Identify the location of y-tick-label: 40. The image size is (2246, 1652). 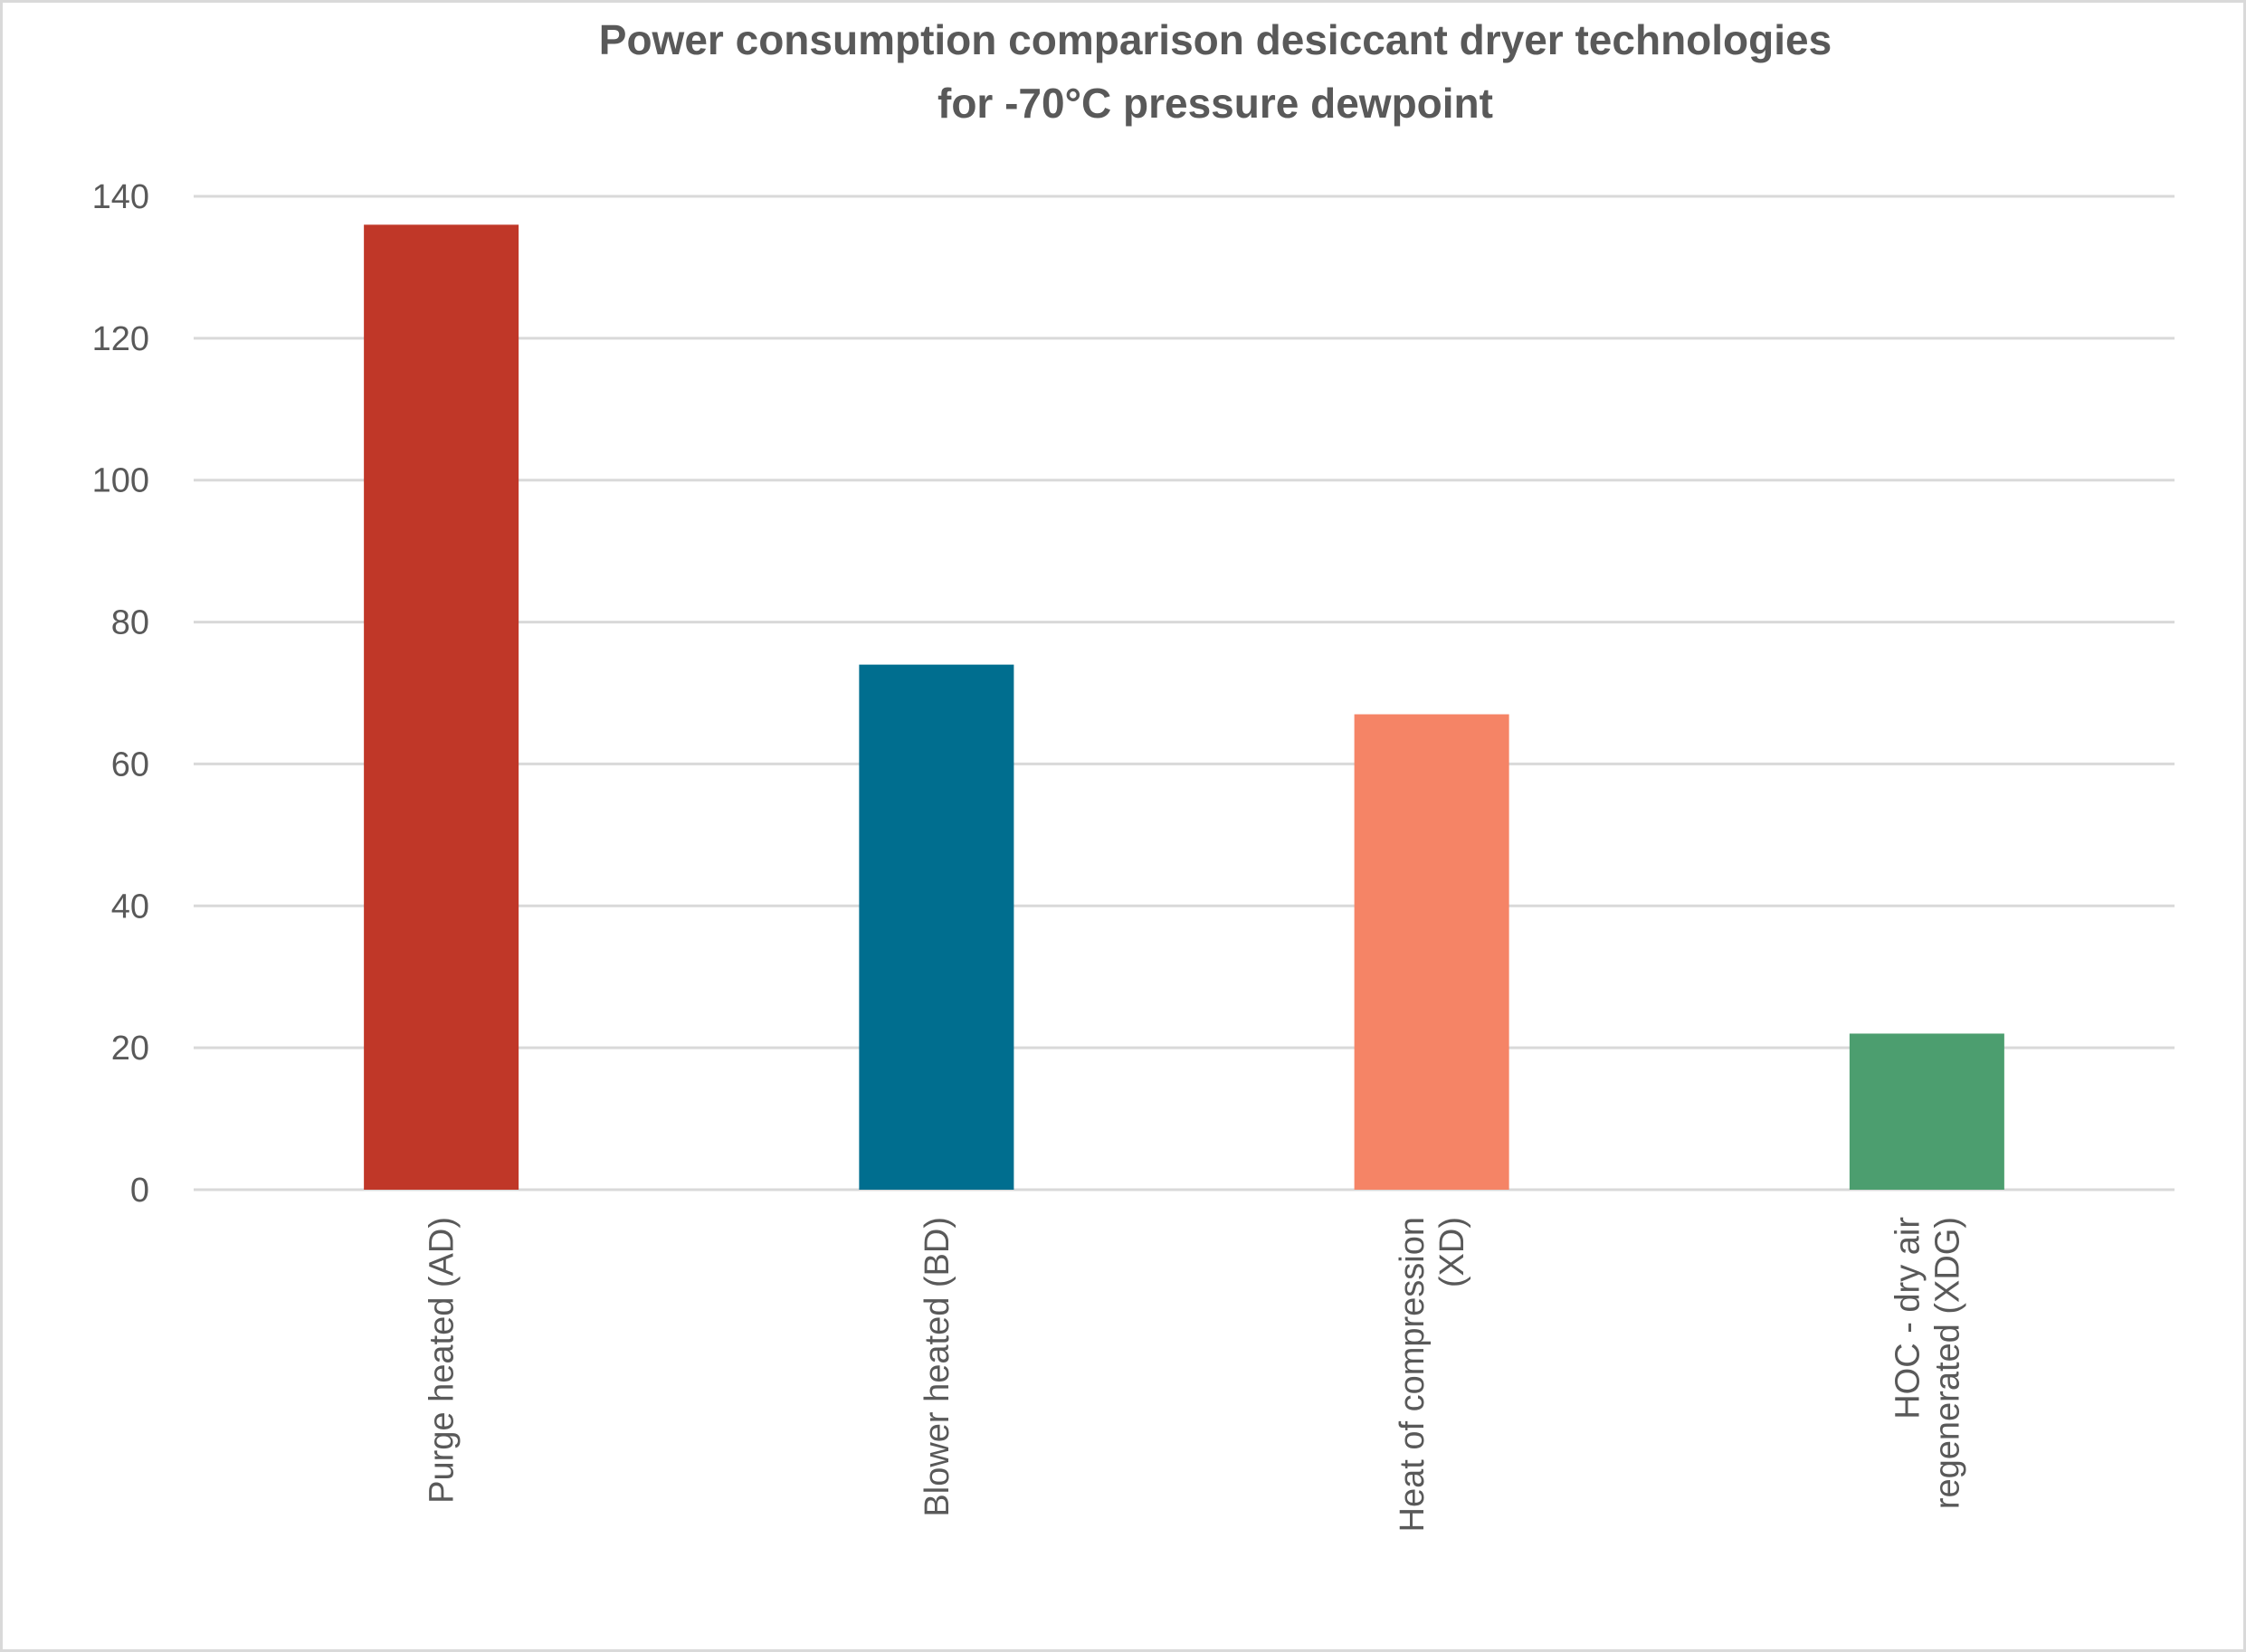
(130, 907).